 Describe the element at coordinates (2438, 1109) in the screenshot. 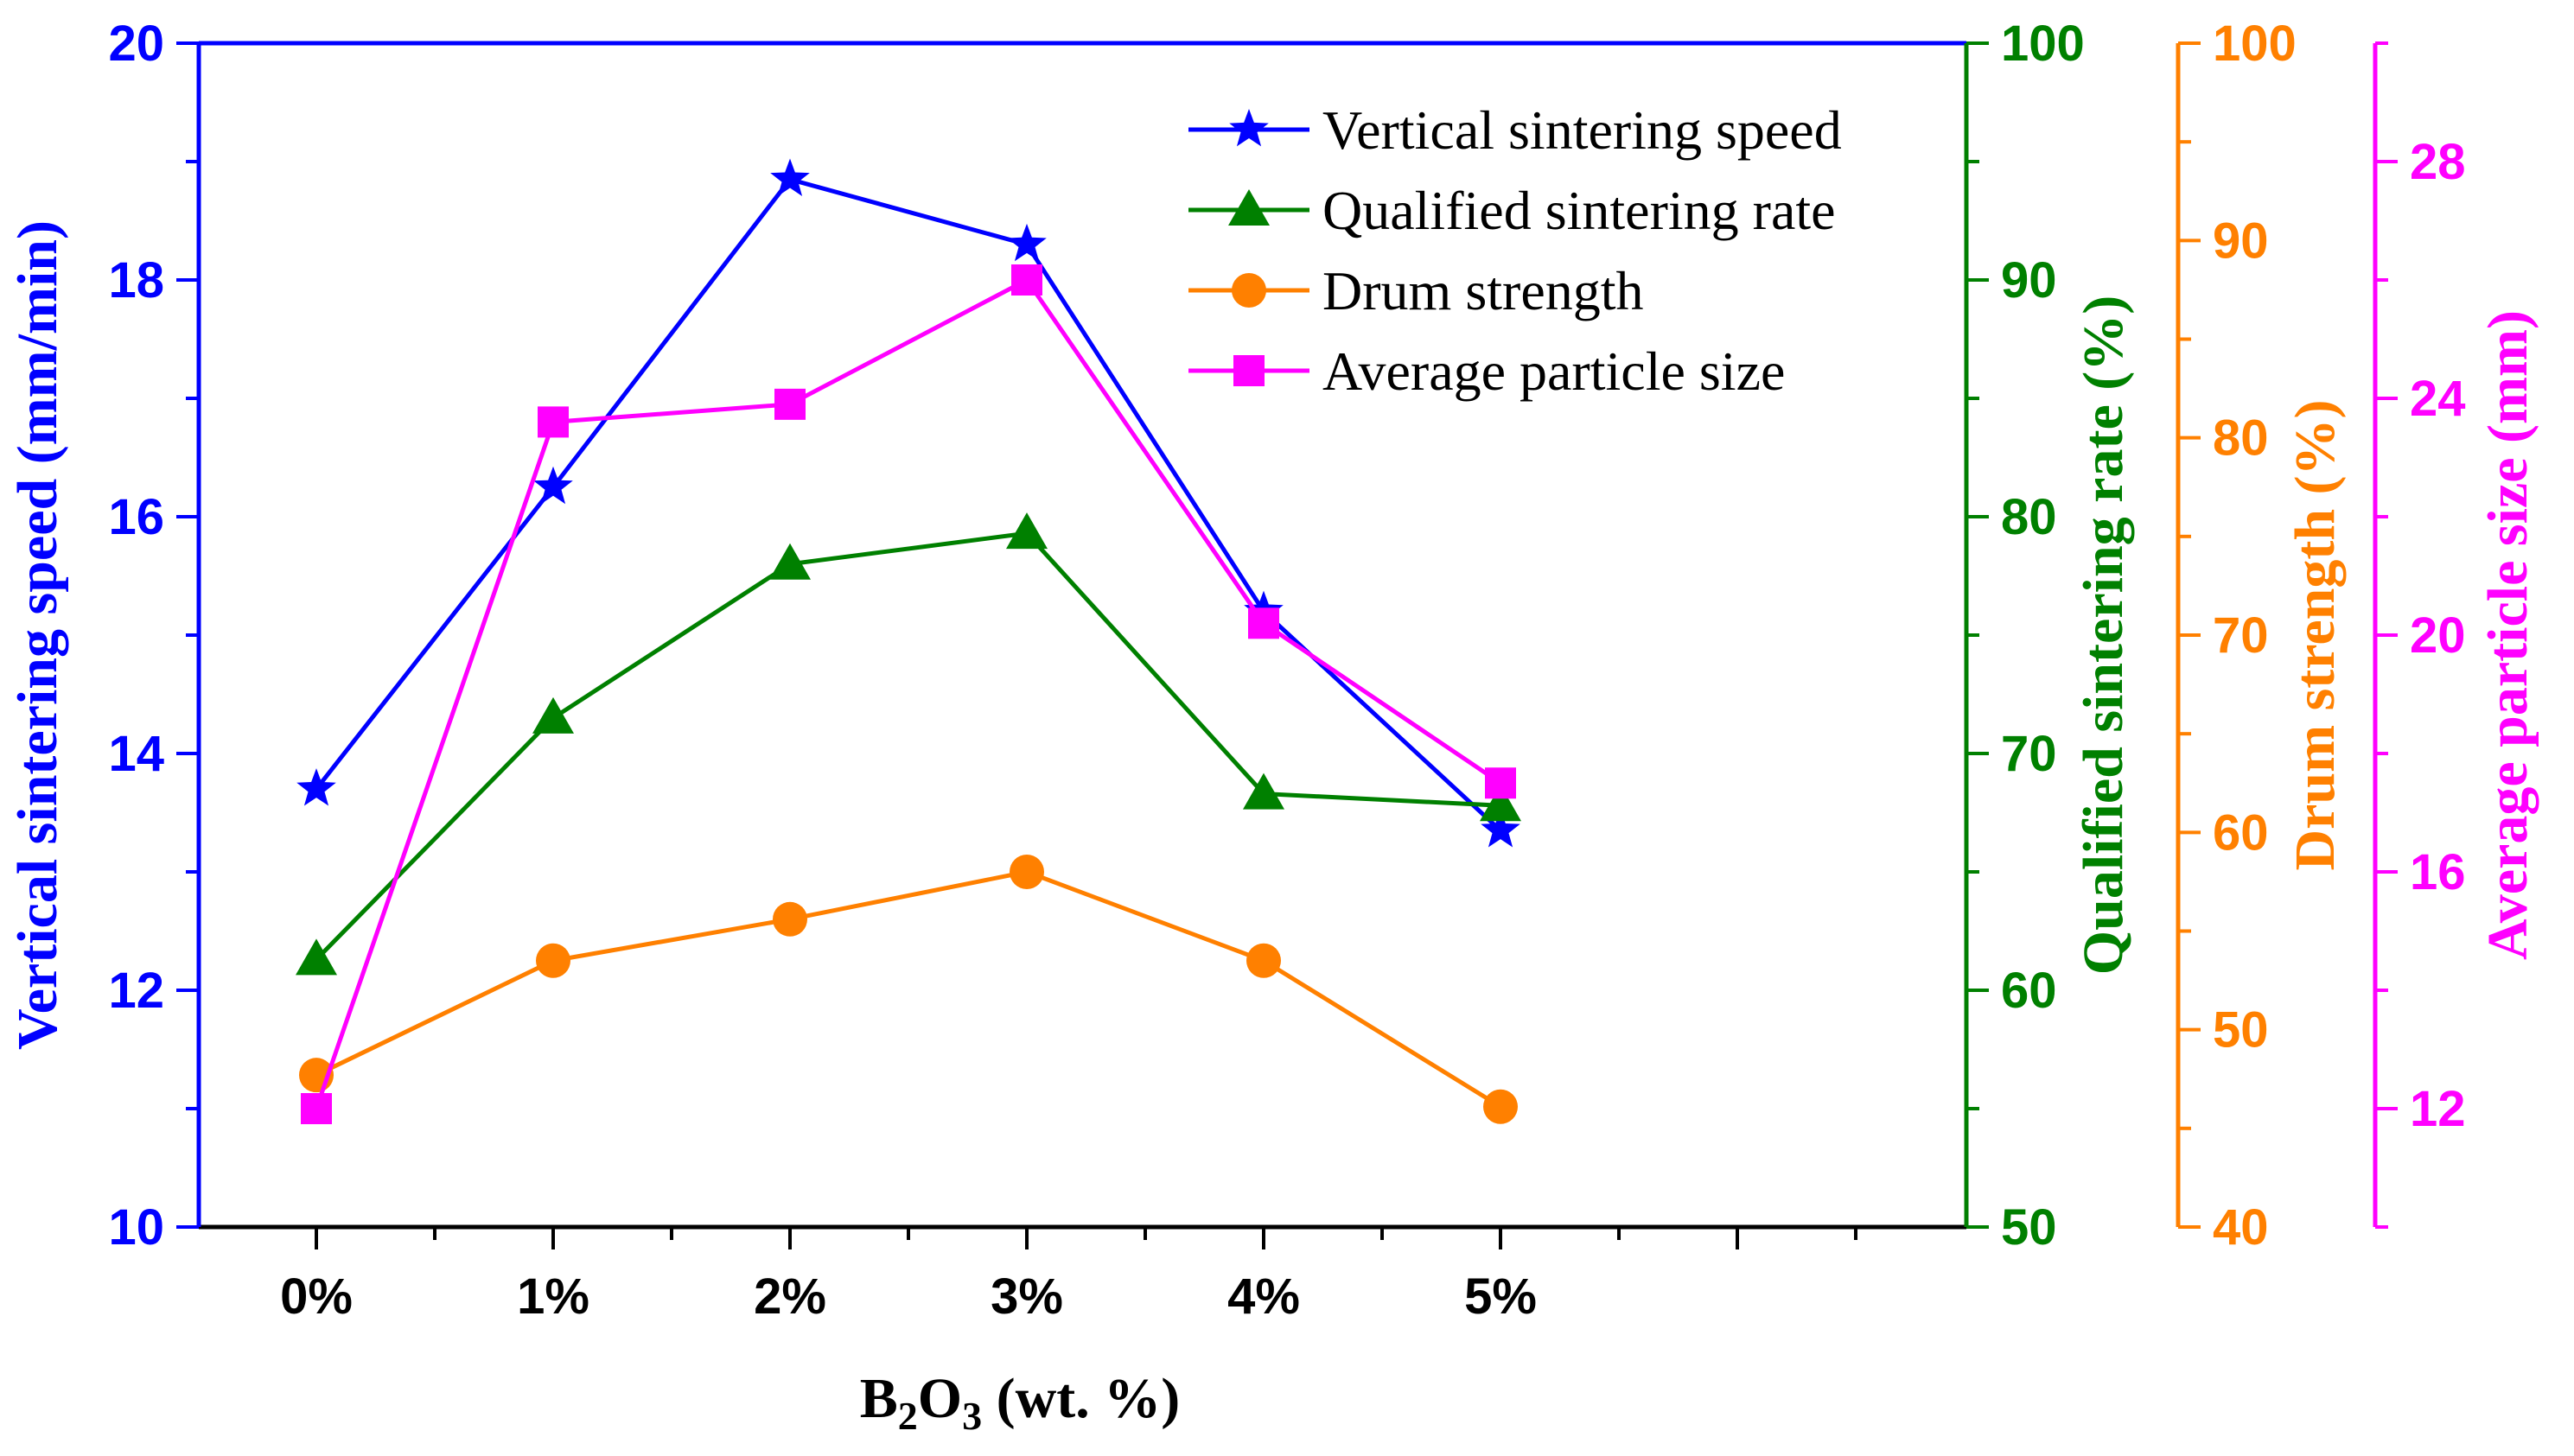

I see `size-tick-label: 12` at that location.